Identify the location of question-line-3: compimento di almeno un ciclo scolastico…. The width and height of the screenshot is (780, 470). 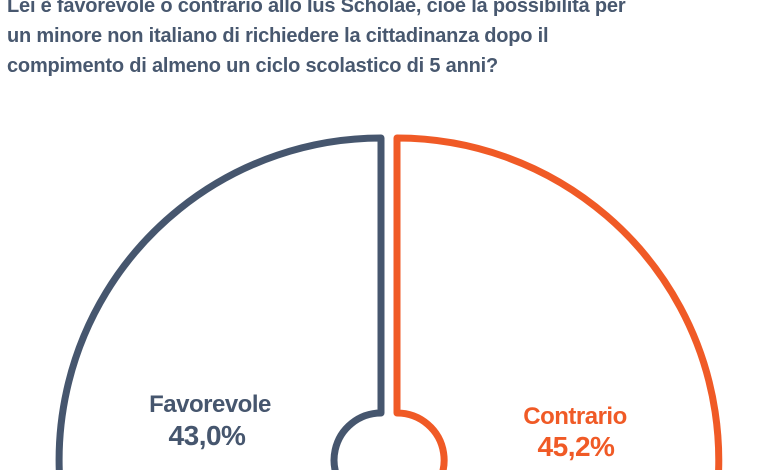
(253, 66).